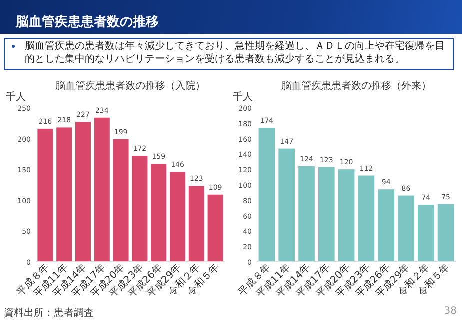 The image size is (462, 320). Describe the element at coordinates (235, 53) in the screenshot. I see `text: 脳血管疾患の患者数は年々減少してきており、急性期を経過し、ＡＤＬの向上や在宅復帰を目的とした集中的なリハビリテーションを受ける患者数も減少することが見込まれる。` at that location.